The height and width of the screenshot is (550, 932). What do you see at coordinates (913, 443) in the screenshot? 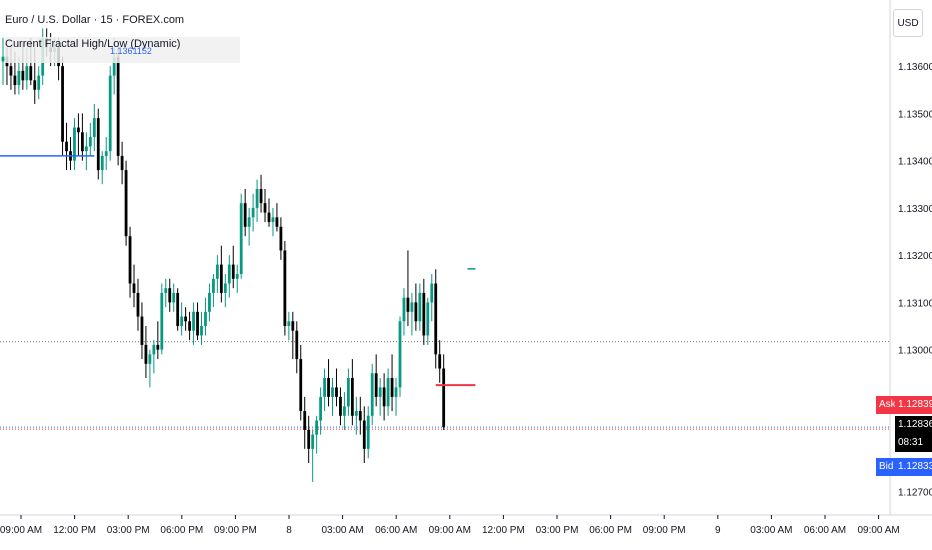
I see `countdown-tag: 08:31` at bounding box center [913, 443].